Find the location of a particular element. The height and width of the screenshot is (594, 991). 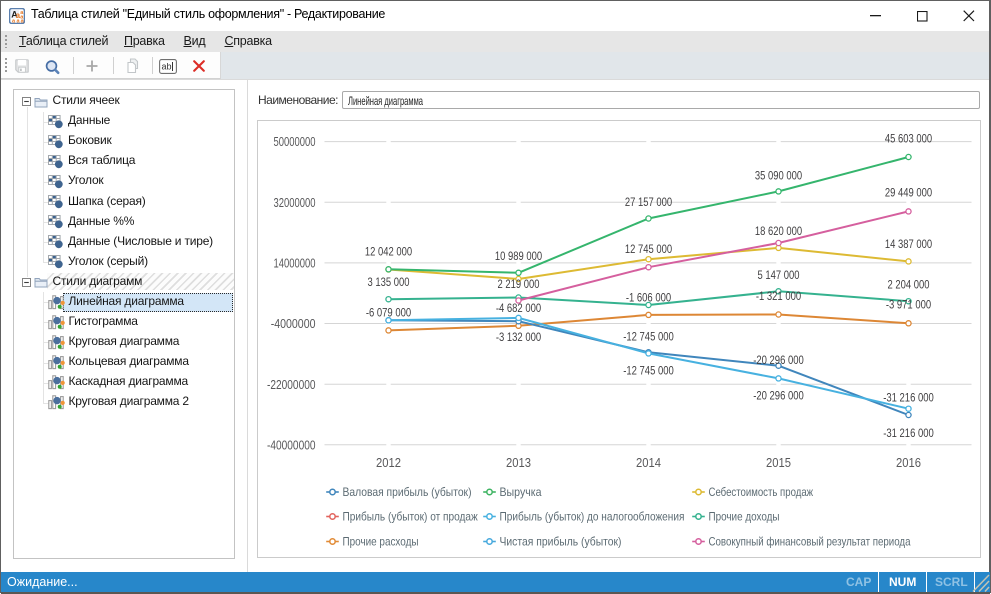

svg-text: ab is located at coordinates (167, 66).